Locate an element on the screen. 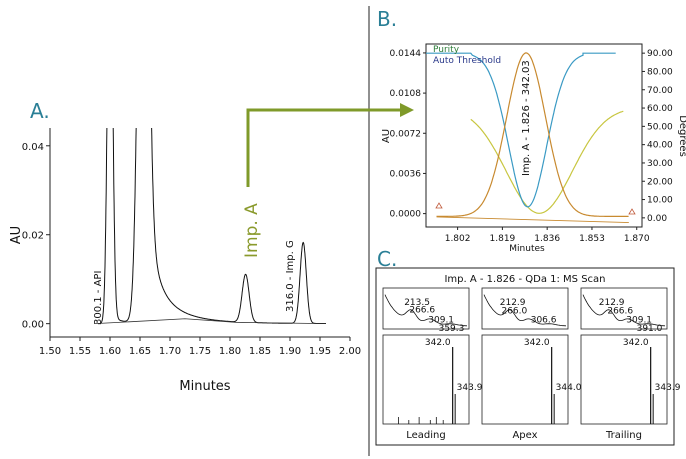  purity-peak-curve is located at coordinates (532, 134).